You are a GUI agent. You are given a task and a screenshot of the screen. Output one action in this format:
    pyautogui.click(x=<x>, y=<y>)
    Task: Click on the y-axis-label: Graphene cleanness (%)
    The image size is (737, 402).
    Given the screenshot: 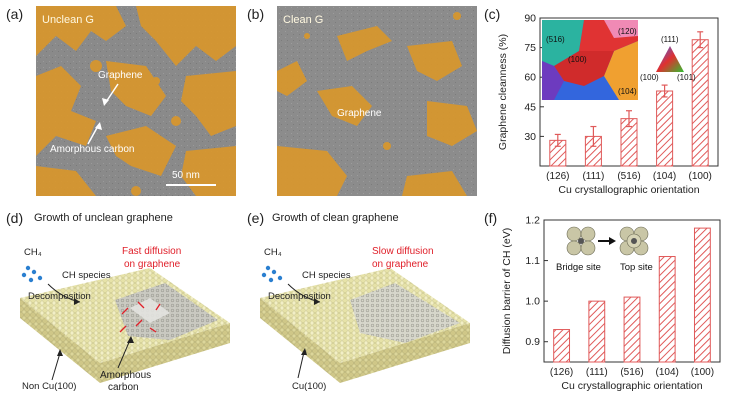 What is the action you would take?
    pyautogui.click(x=503, y=92)
    